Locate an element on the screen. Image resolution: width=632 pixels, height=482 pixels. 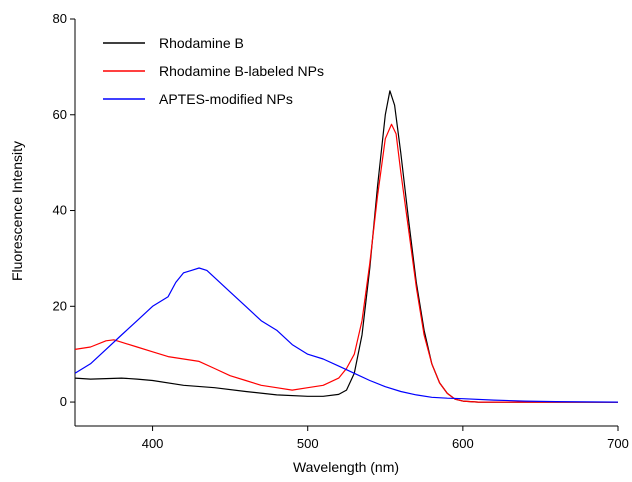
x-tick-label: 400 is located at coordinates (153, 443).